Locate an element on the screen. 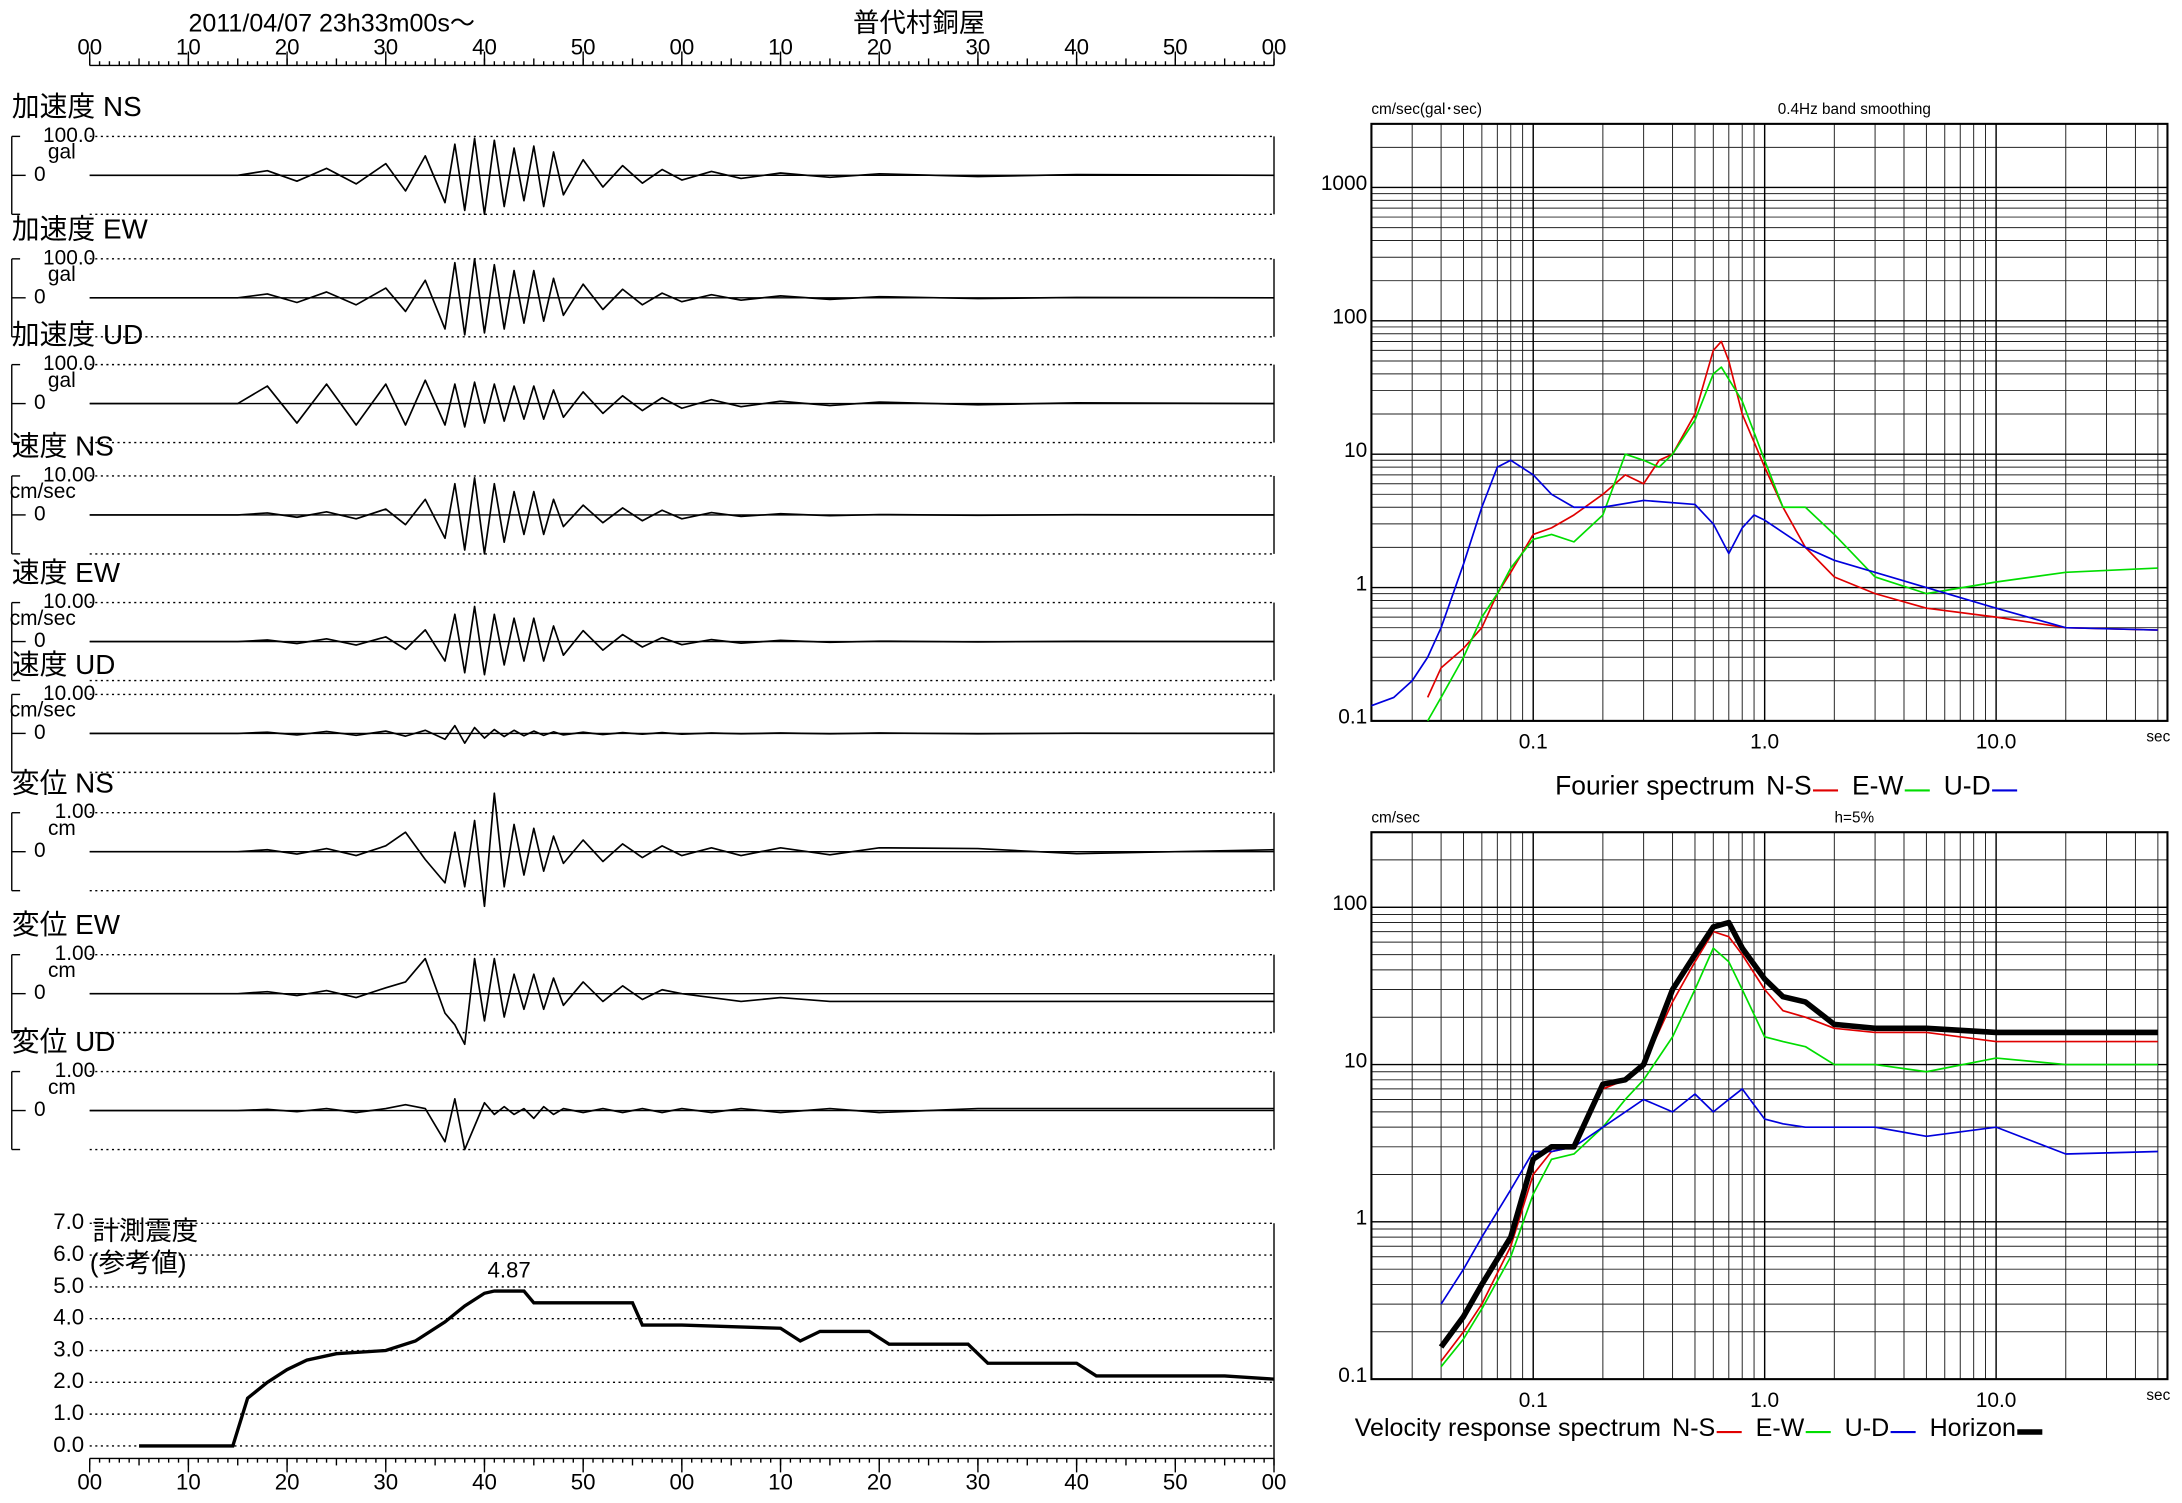  trace-label: 速度 EW is located at coordinates (66, 572).